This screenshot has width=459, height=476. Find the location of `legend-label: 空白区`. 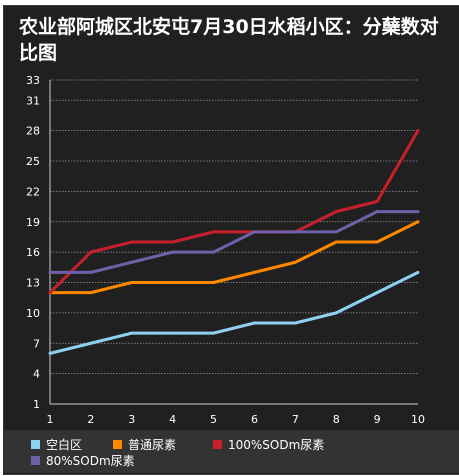

legend-label: 空白区 is located at coordinates (64, 445).